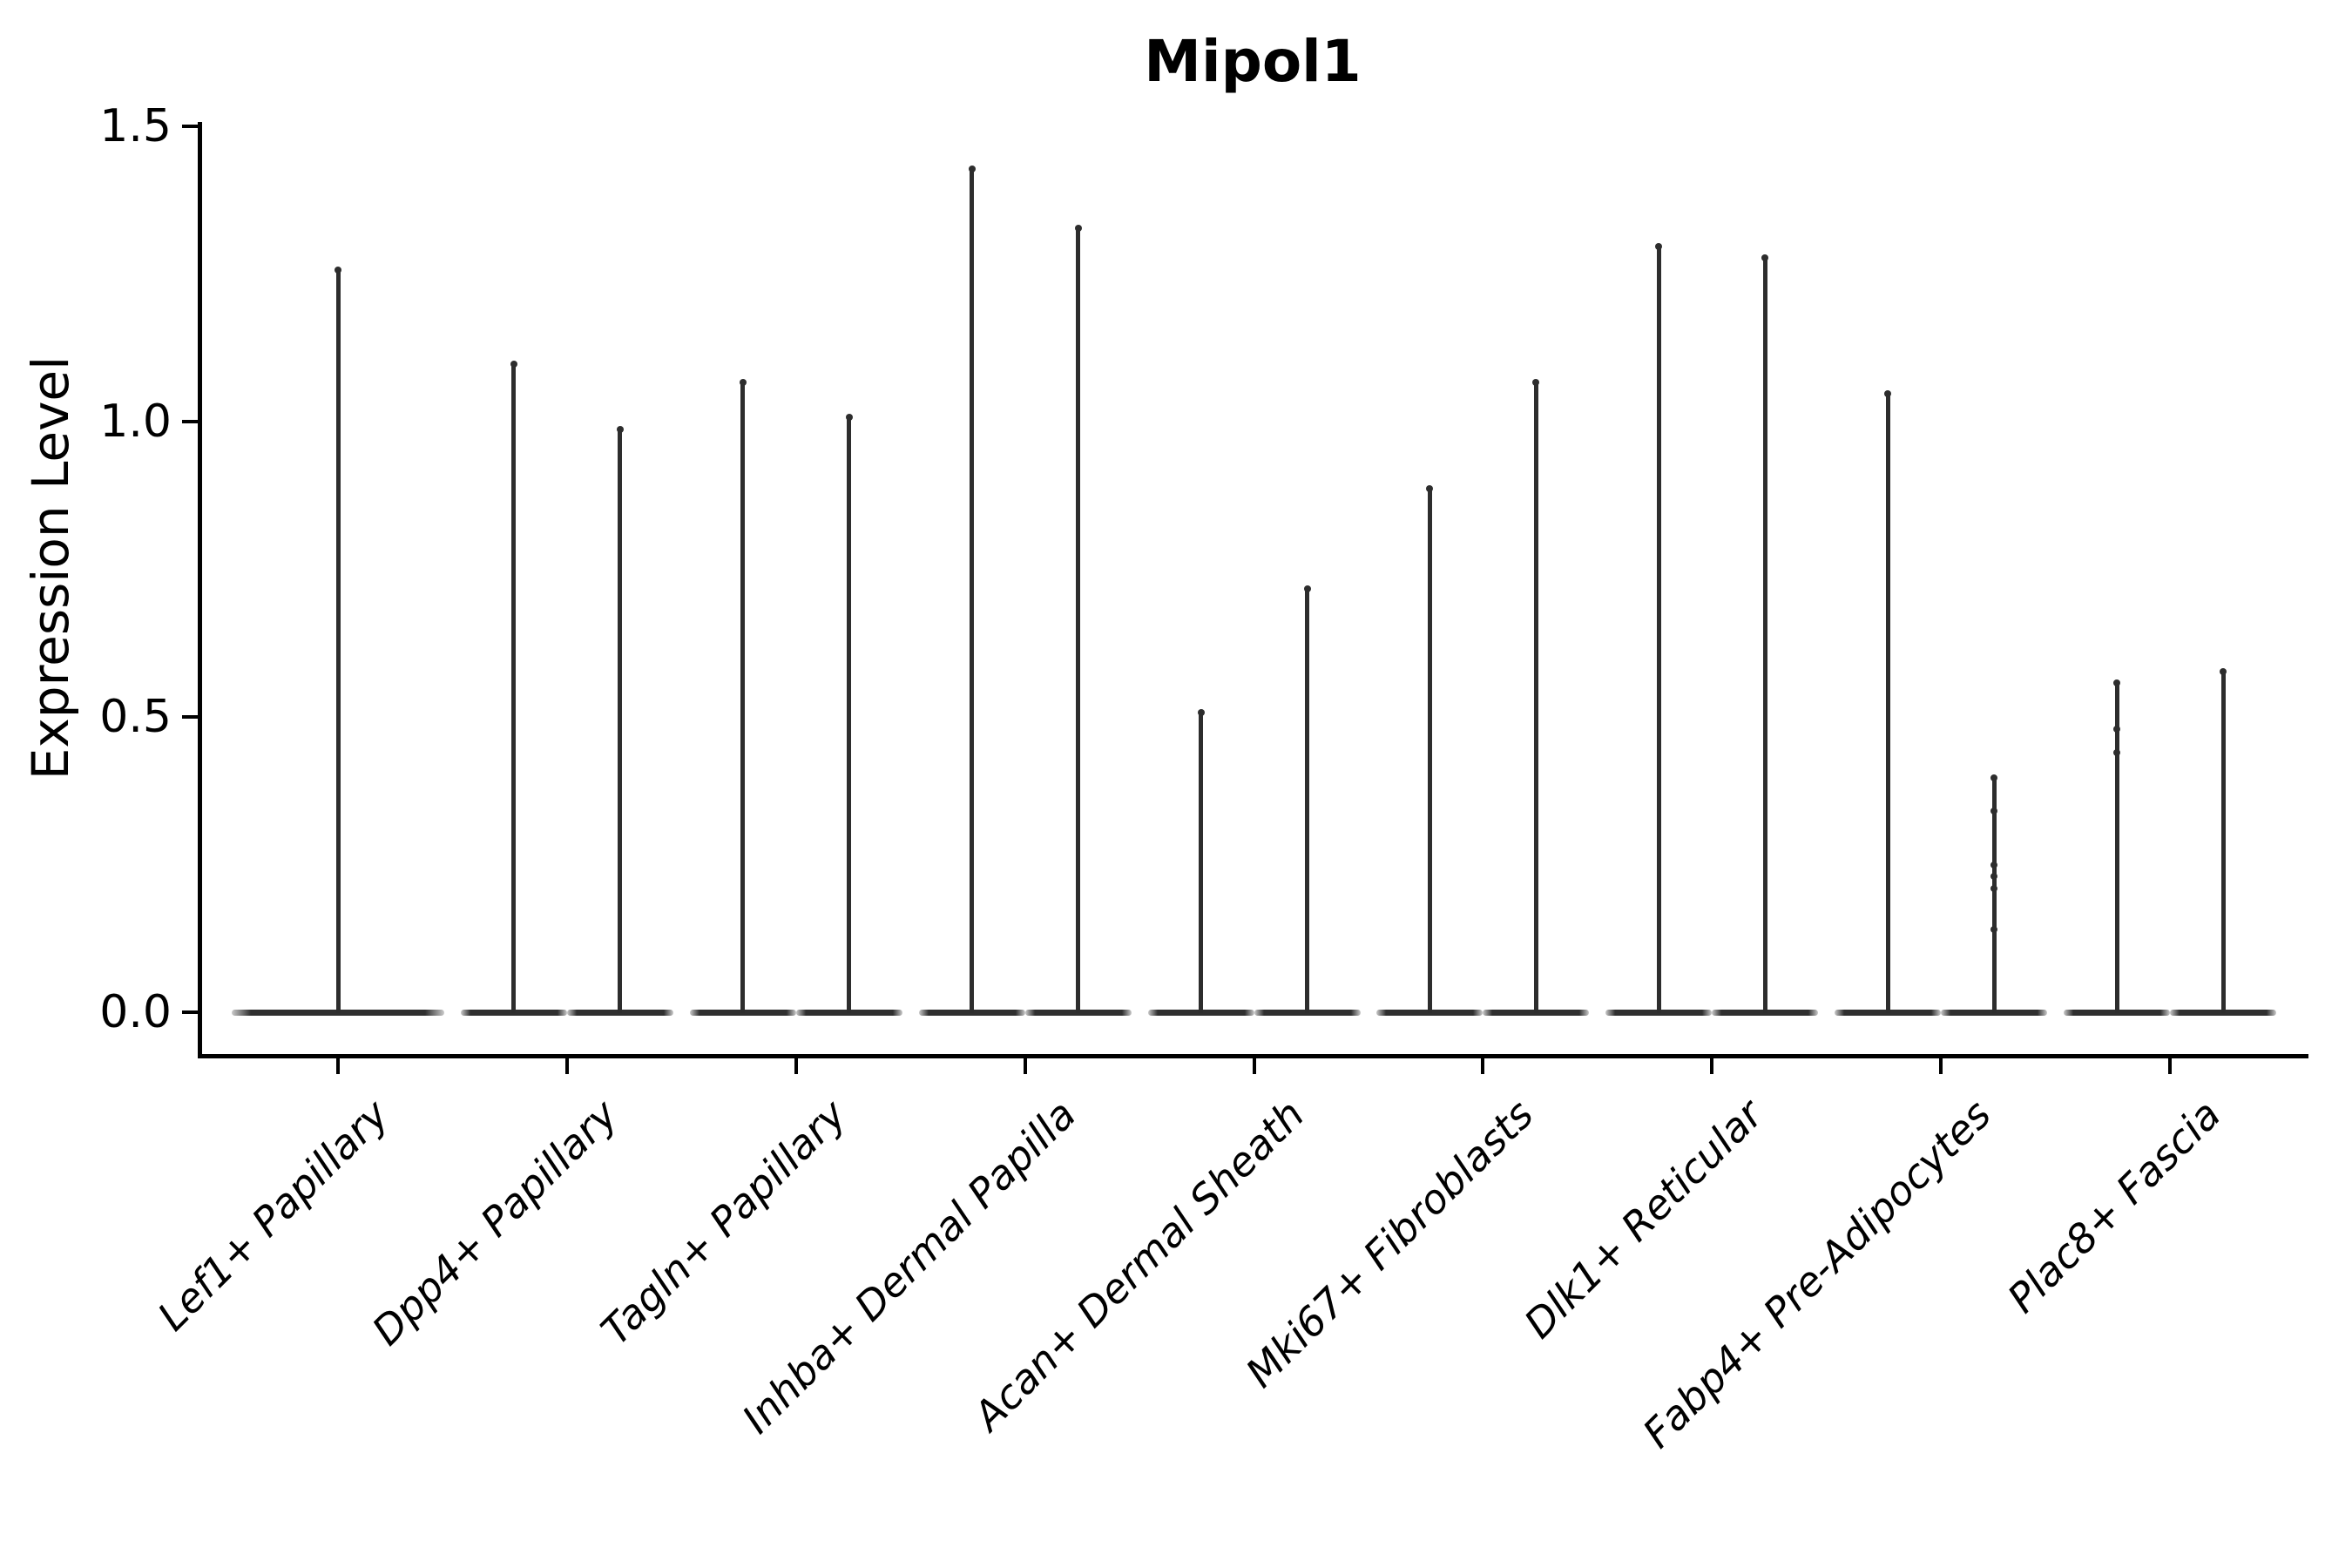 Image resolution: width=2352 pixels, height=1568 pixels. What do you see at coordinates (135, 1012) in the screenshot?
I see `y-tick-label: 0.0` at bounding box center [135, 1012].